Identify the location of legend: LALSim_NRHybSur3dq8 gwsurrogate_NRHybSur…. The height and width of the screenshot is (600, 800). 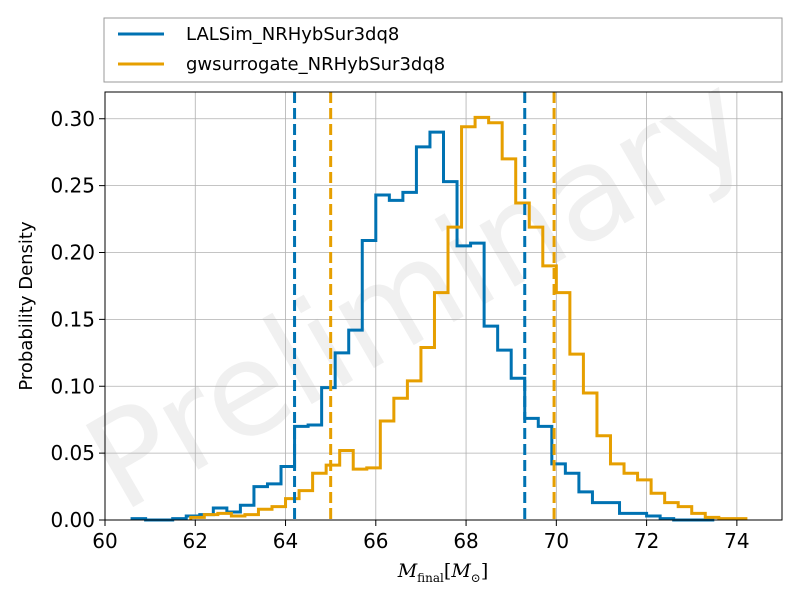
(443, 50).